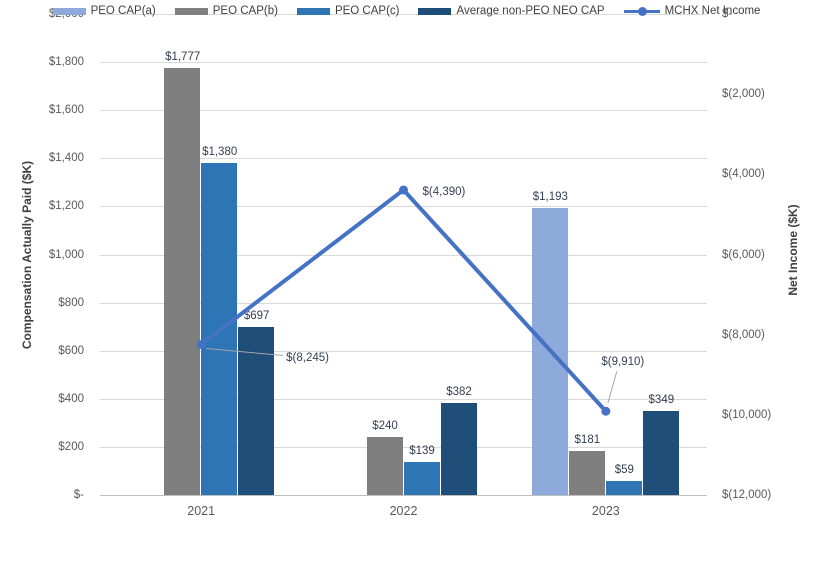 The height and width of the screenshot is (567, 813). What do you see at coordinates (66, 110) in the screenshot?
I see `y-tick-left: $1,600` at bounding box center [66, 110].